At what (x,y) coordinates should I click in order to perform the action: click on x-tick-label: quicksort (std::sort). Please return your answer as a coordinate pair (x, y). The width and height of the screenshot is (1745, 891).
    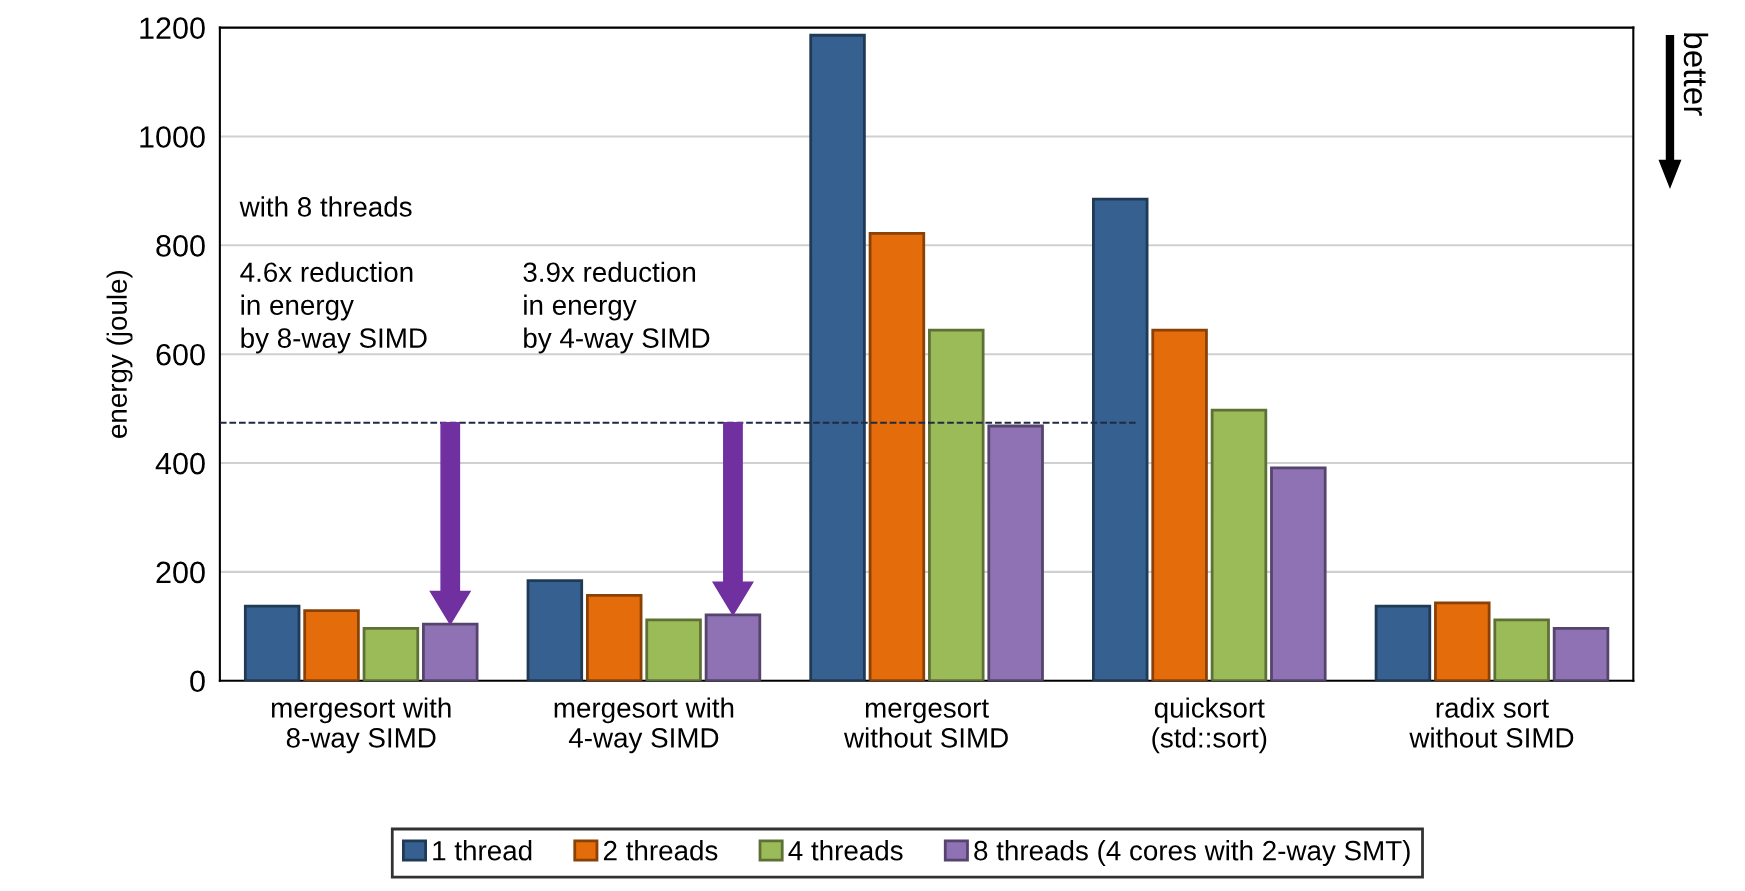
    Looking at the image, I should click on (1209, 725).